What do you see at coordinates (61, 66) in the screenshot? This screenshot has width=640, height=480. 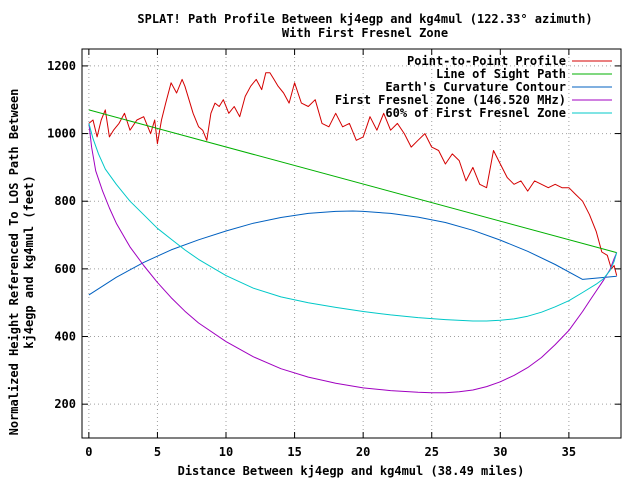 I see `y-tick-label: 1200` at bounding box center [61, 66].